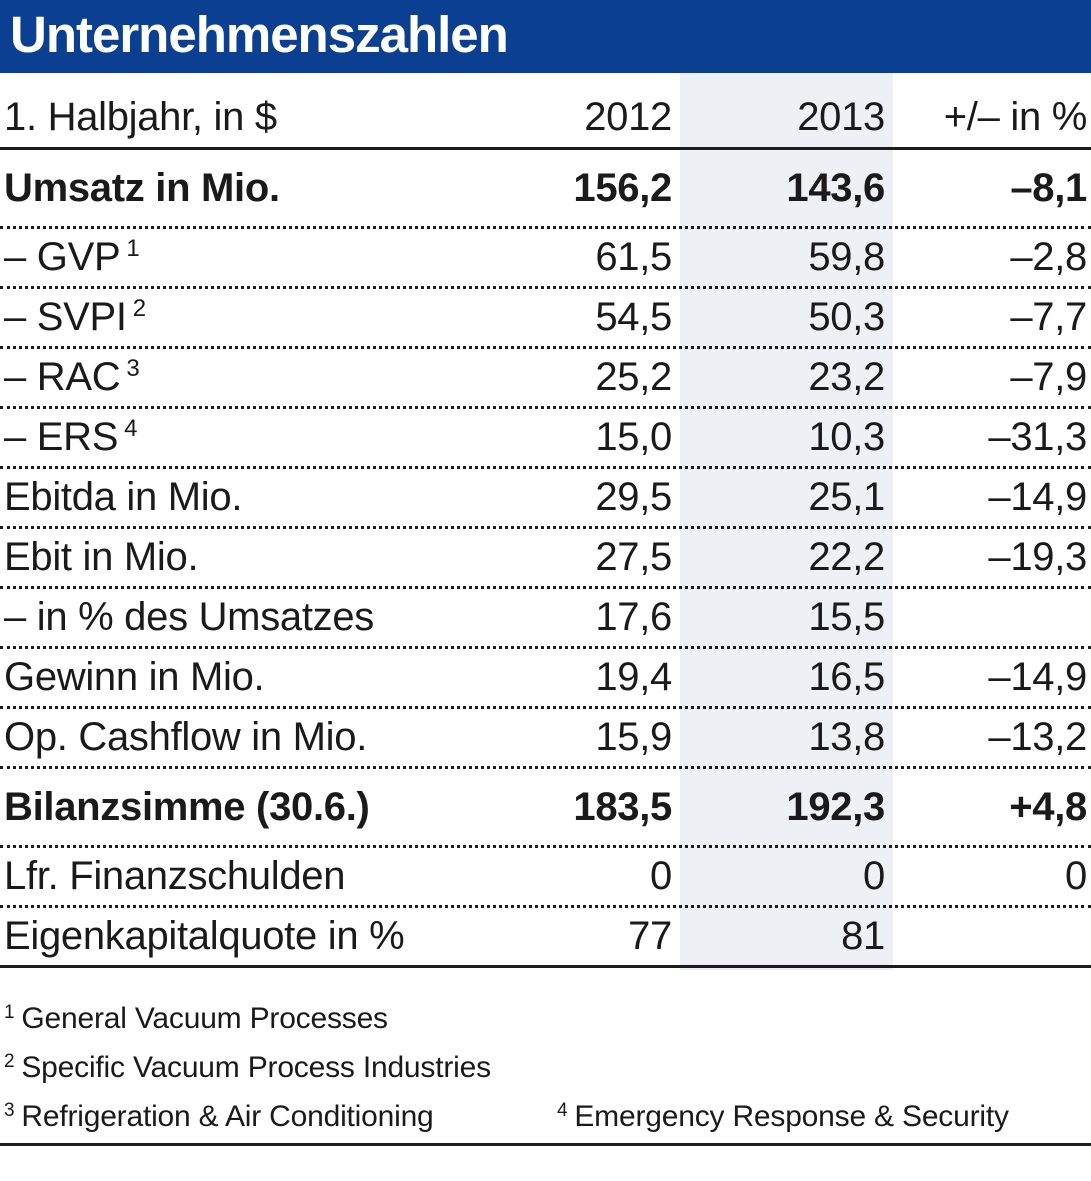 The height and width of the screenshot is (1181, 1091). I want to click on table-row: – GVP 1 61,5 59,8 –2,8, so click(545, 259).